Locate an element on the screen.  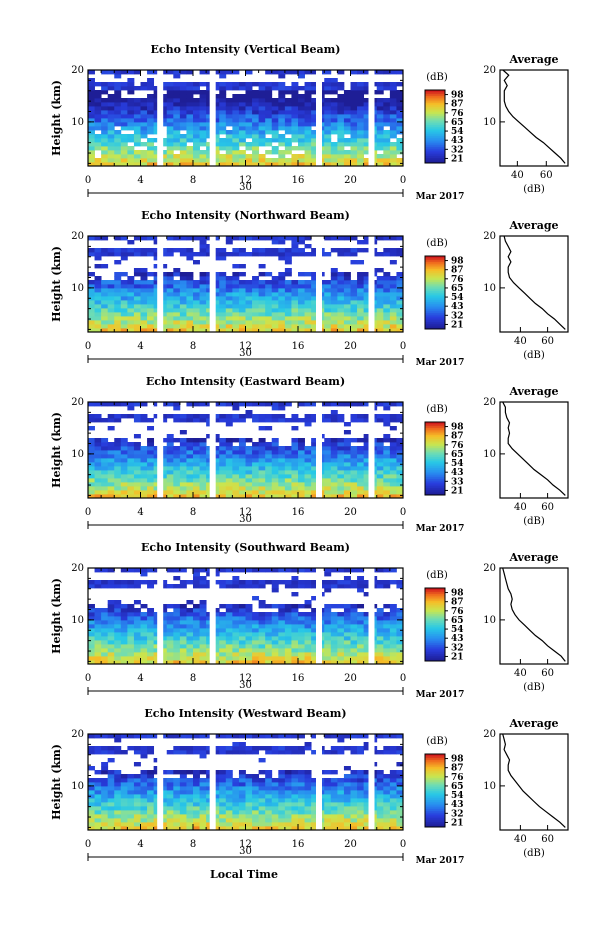
colorbar-tick-label: 43 is located at coordinates (457, 141).